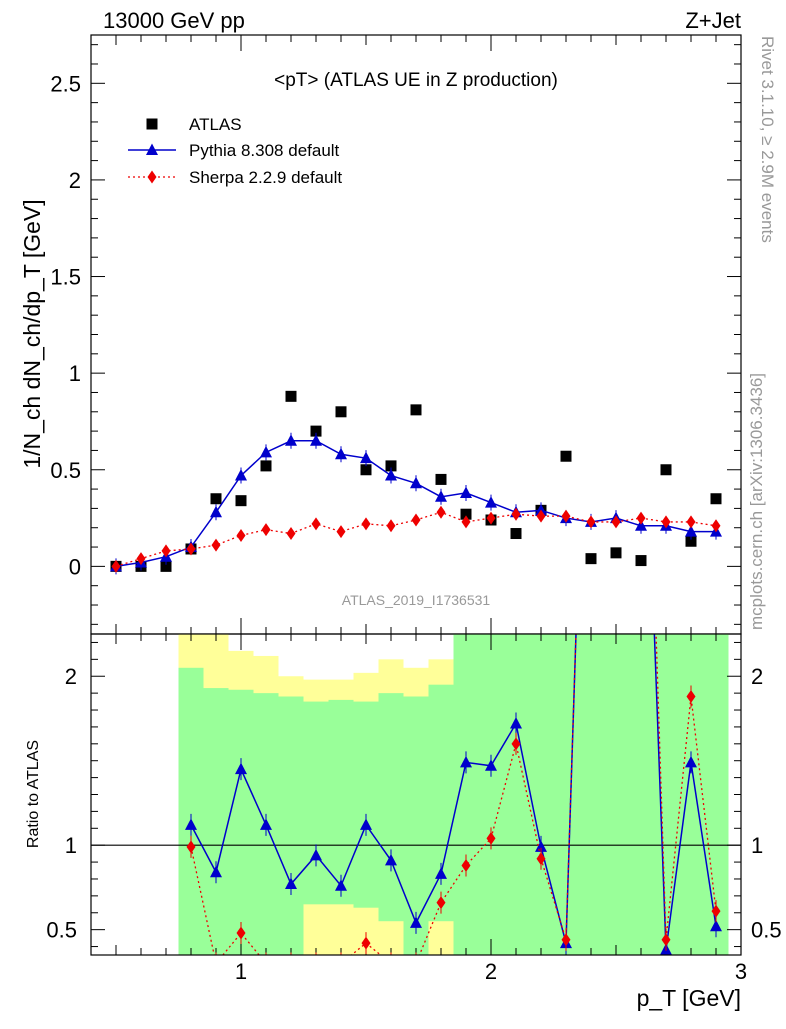  Describe the element at coordinates (215, 124) in the screenshot. I see `legend-atlas-label: ATLAS` at that location.